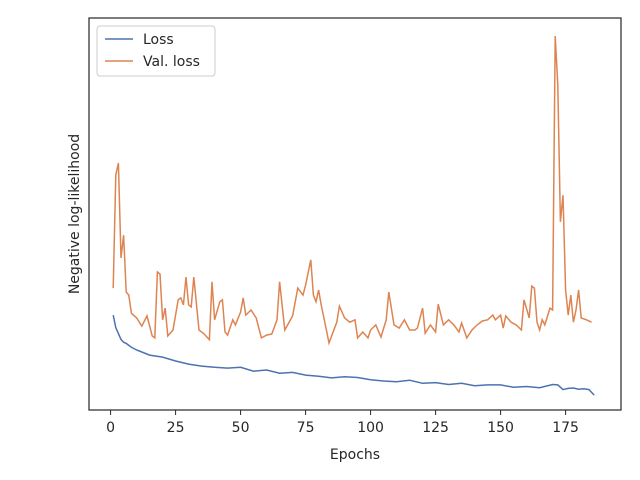  Describe the element at coordinates (176, 428) in the screenshot. I see `x-tick-label: 25` at that location.